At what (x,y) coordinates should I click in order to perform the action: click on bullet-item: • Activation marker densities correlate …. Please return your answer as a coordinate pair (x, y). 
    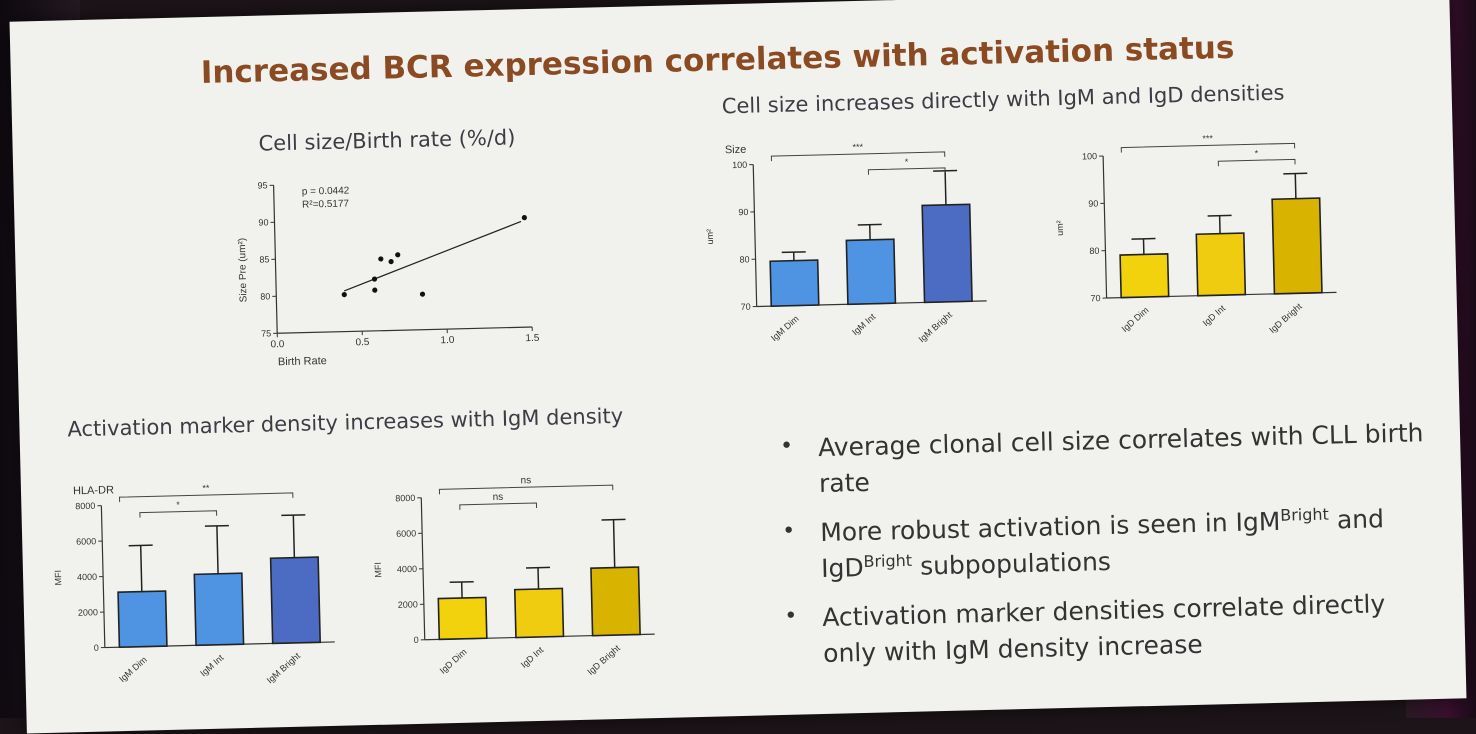
    Looking at the image, I should click on (1115, 628).